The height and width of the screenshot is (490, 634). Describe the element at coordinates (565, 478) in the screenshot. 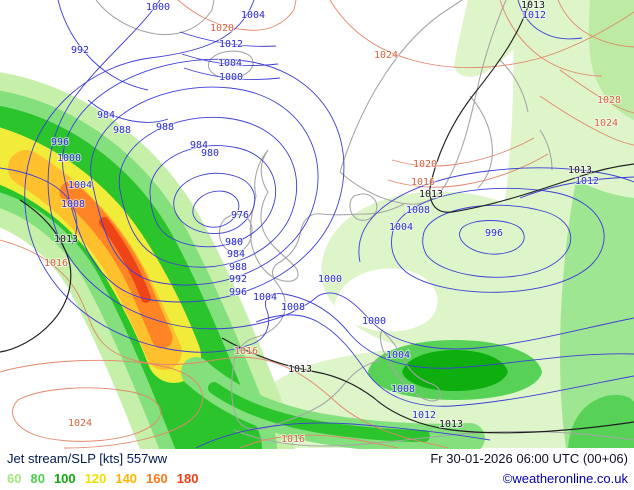

I see `copyright: ©weatheronline.co.uk` at that location.